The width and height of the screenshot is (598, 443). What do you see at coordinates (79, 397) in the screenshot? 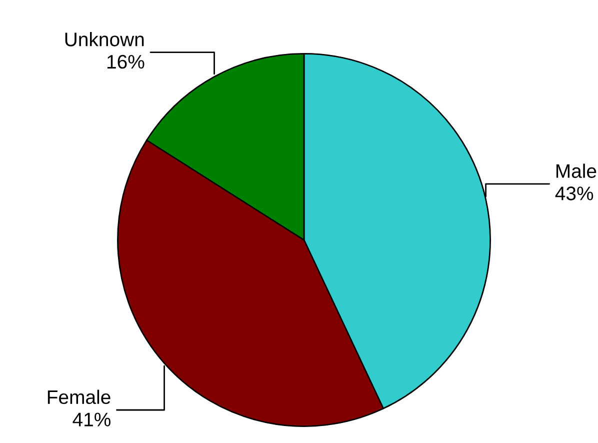
I see `slice-label: Female` at bounding box center [79, 397].